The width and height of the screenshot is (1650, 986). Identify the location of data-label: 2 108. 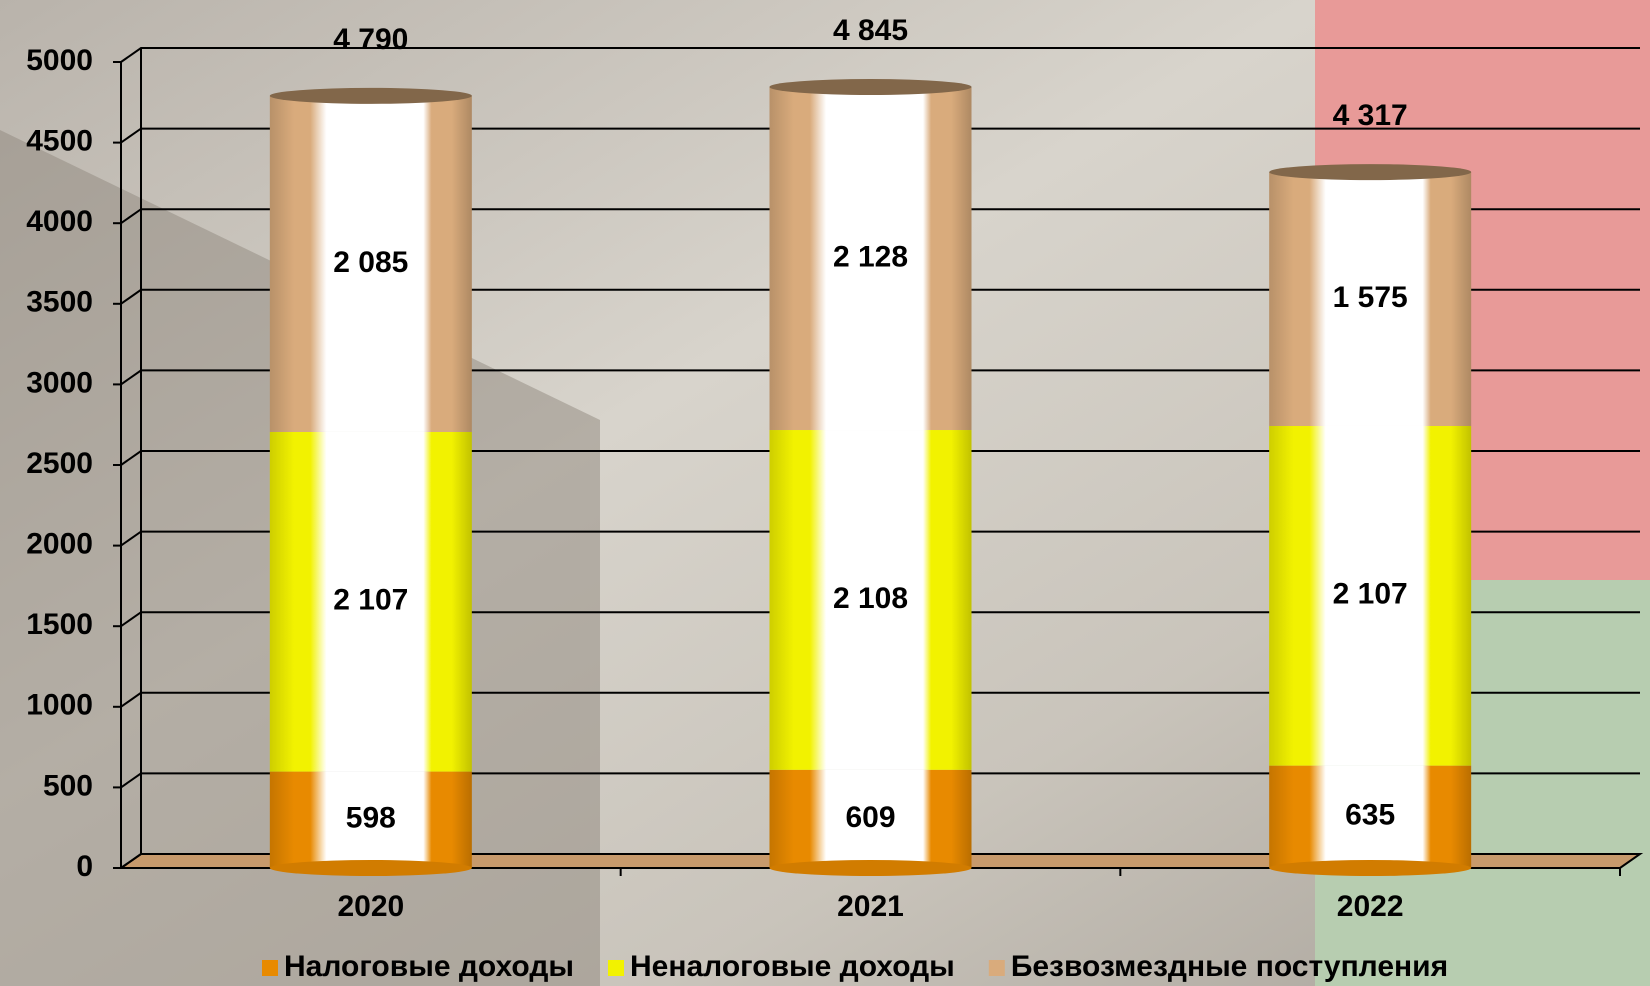
(870, 598).